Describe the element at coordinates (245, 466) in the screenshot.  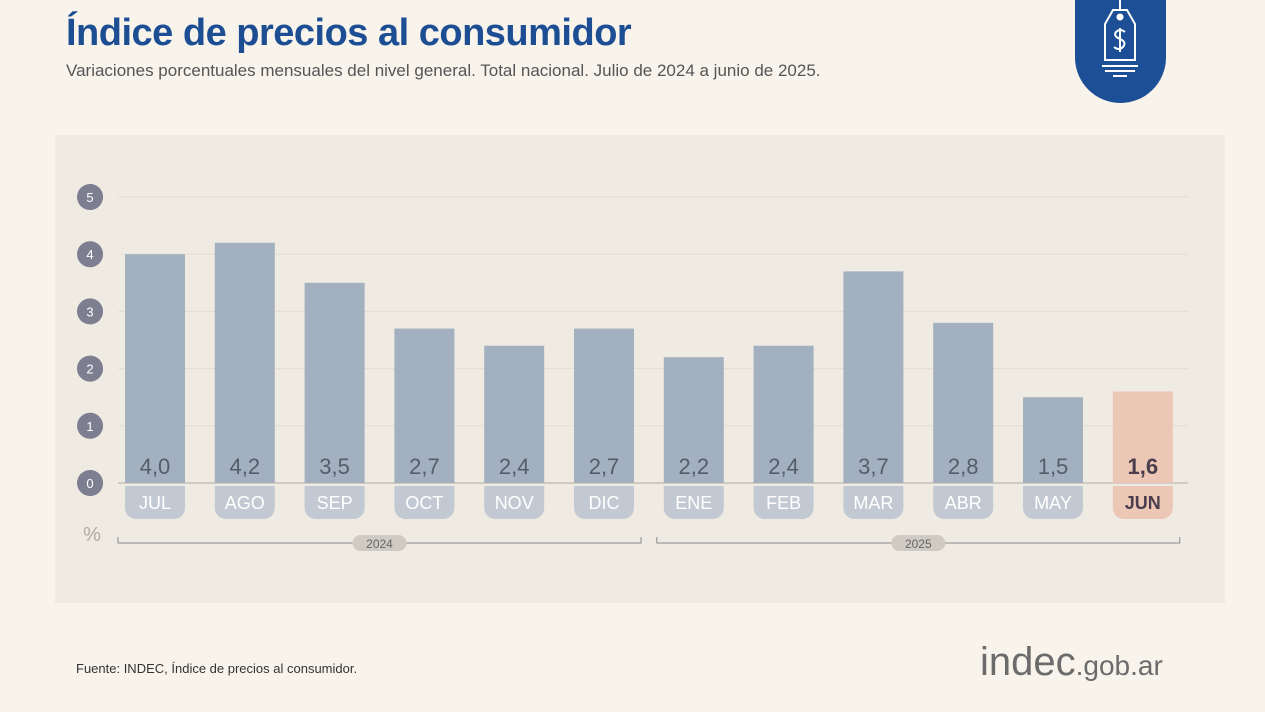
I see `data-label: 4,2` at that location.